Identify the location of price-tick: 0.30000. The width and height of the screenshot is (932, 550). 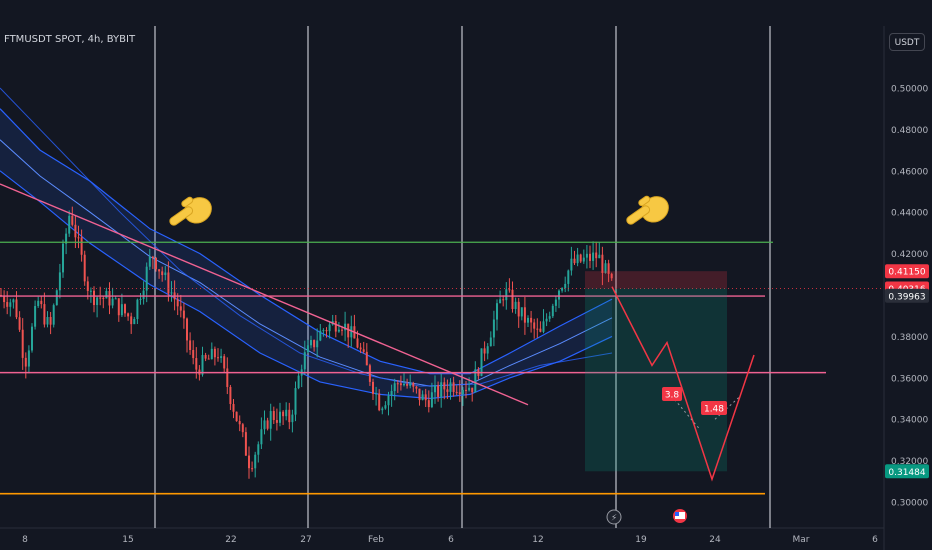
(909, 504).